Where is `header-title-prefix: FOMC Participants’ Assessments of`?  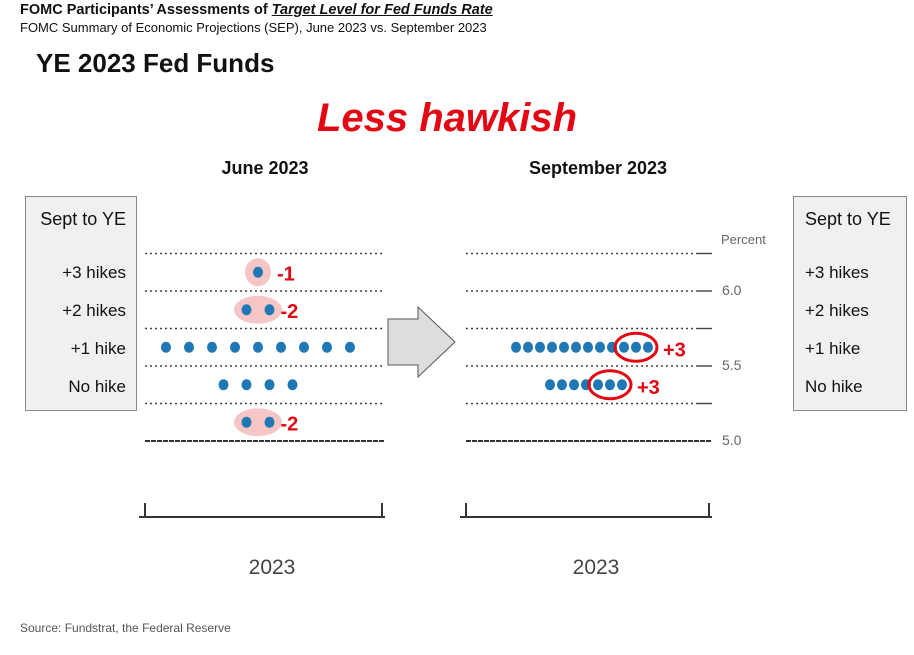
header-title-prefix: FOMC Participants’ Assessments of is located at coordinates (146, 10).